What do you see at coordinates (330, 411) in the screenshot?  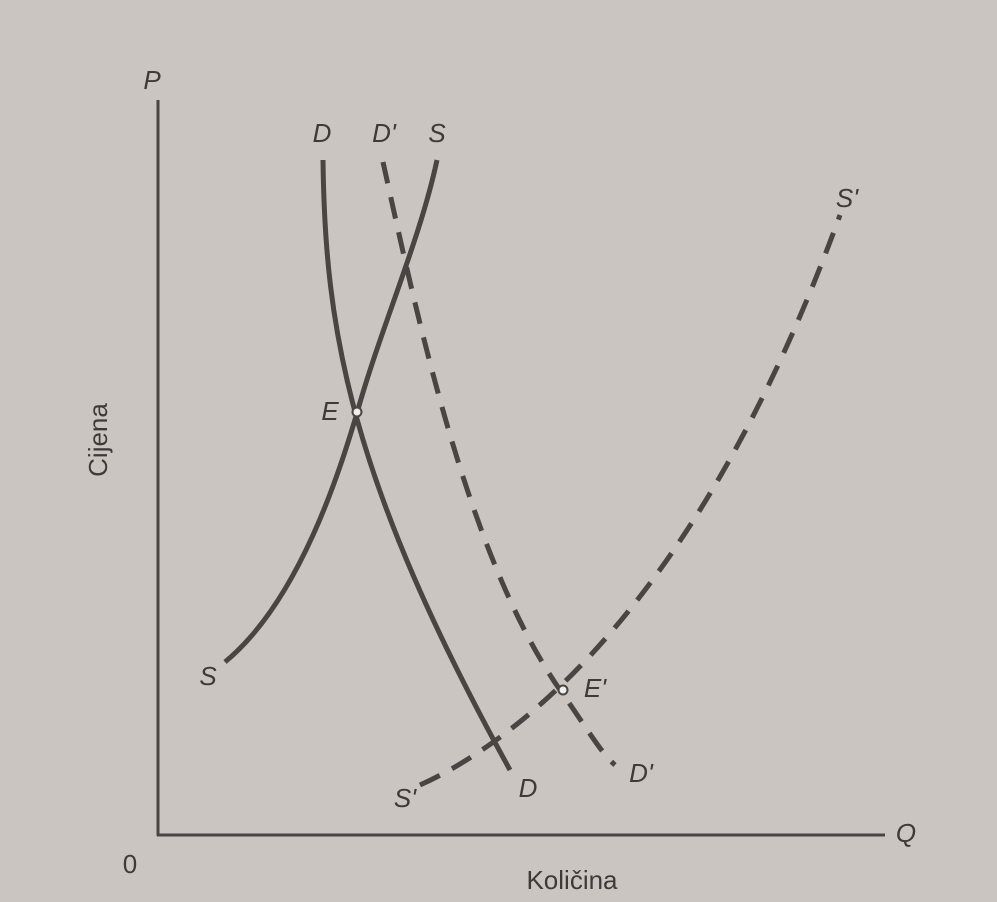 I see `equilibrium-label: E` at bounding box center [330, 411].